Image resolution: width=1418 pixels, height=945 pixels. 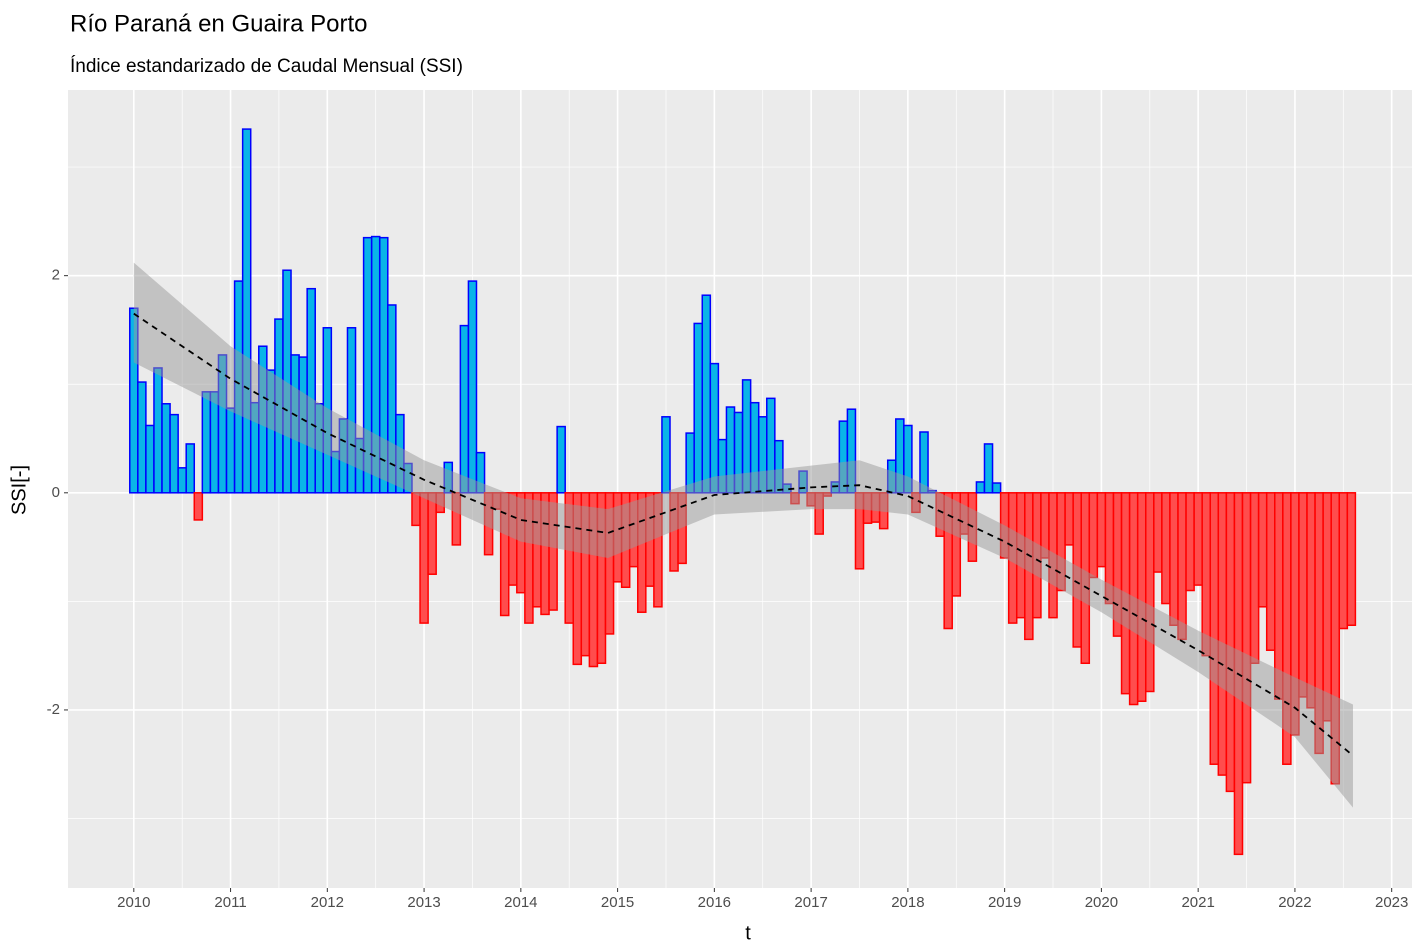 I want to click on x-tick-label: 2013, so click(x=423, y=902).